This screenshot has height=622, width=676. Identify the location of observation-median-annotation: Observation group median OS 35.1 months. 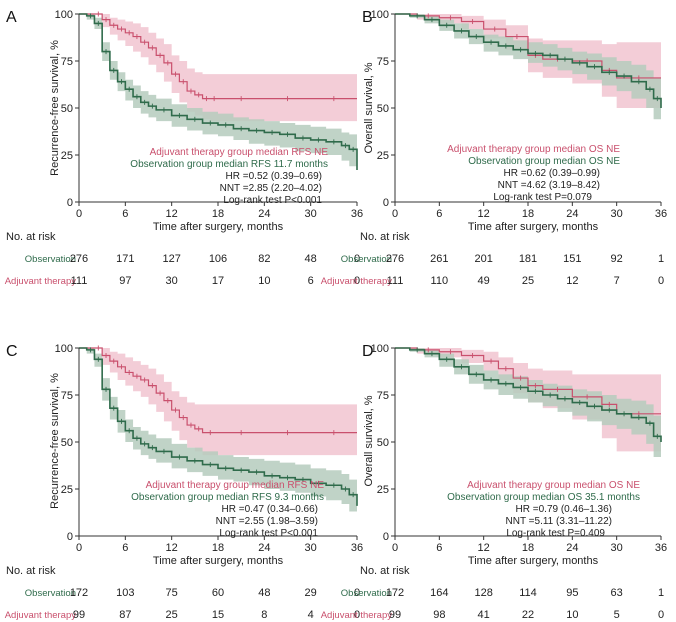
(543, 497).